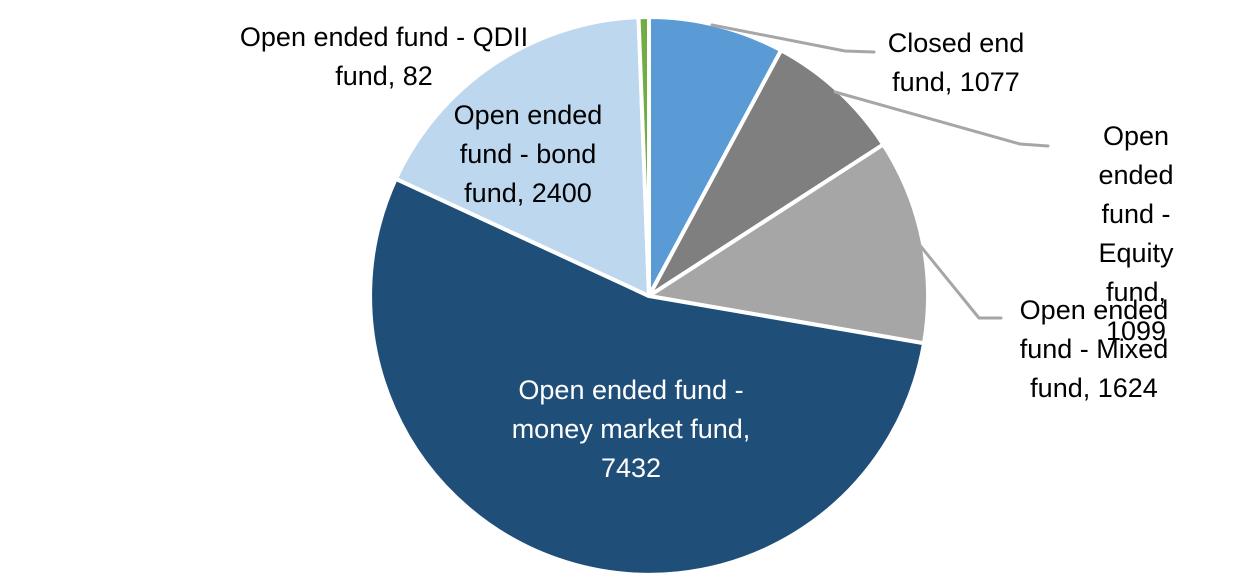 Image resolution: width=1250 pixels, height=584 pixels. I want to click on leader-line-equity-fund, so click(941, 119).